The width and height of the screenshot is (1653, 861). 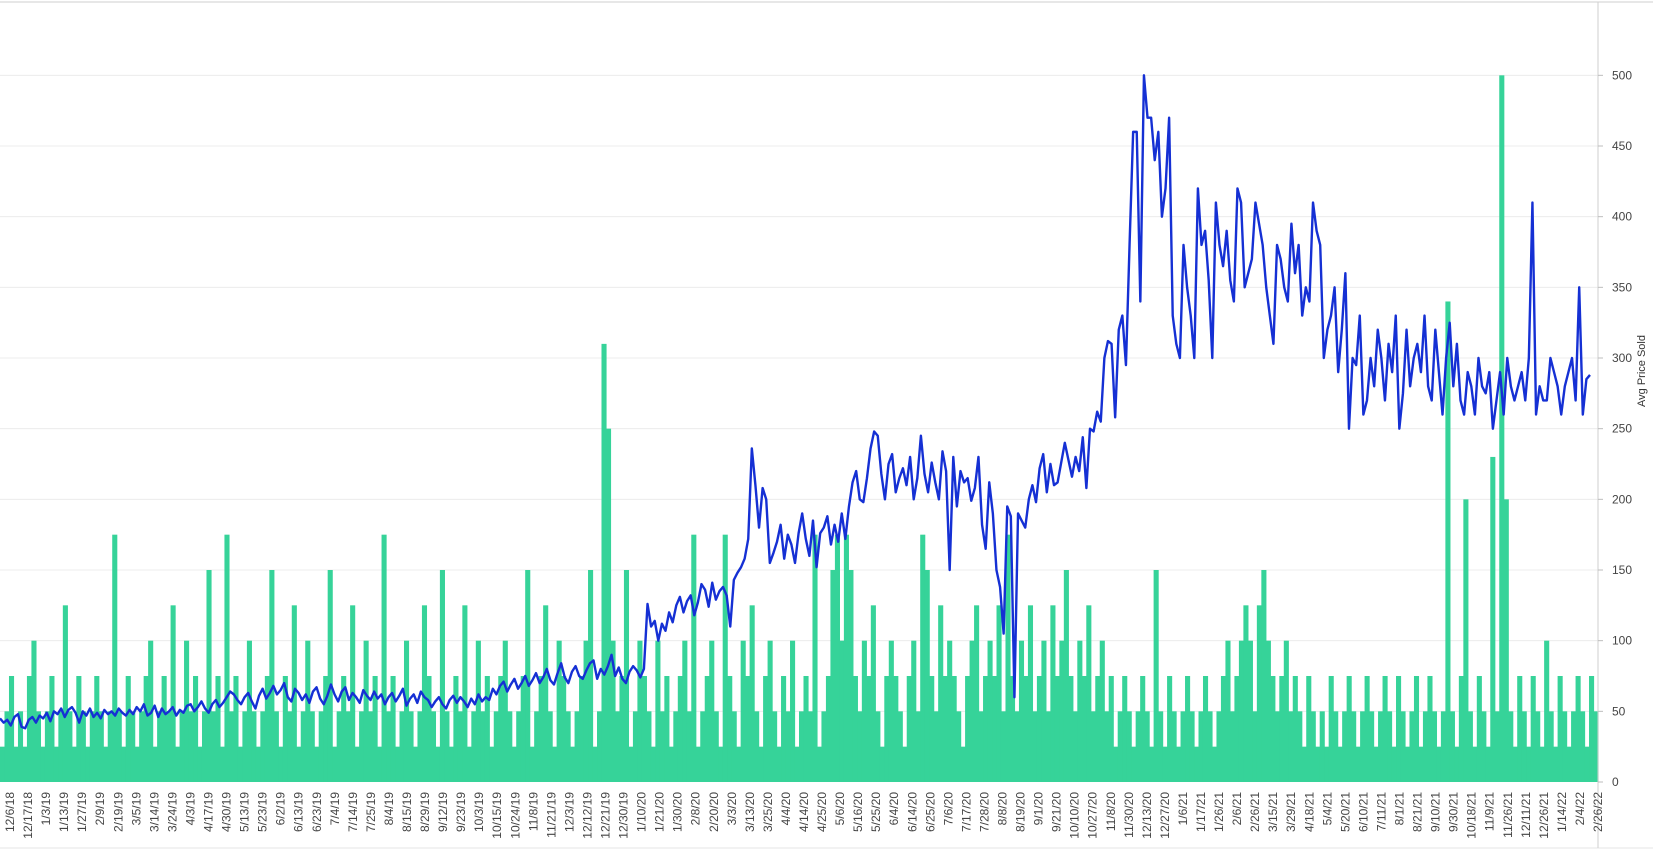 What do you see at coordinates (1183, 809) in the screenshot?
I see `x-tick-label: 1/6/21` at bounding box center [1183, 809].